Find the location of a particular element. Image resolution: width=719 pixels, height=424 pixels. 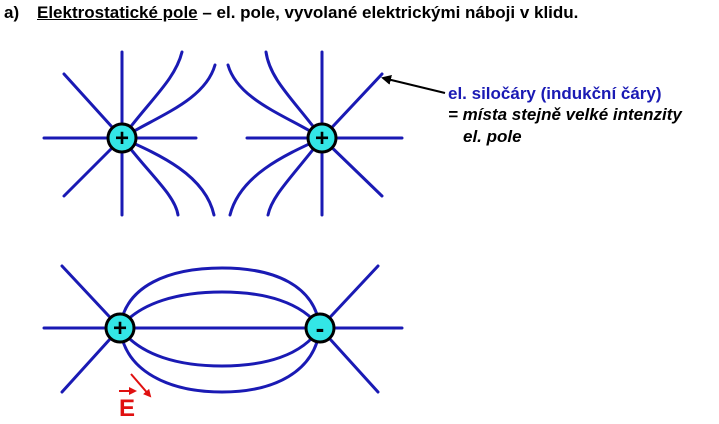

charge-sign: - is located at coordinates (320, 328).